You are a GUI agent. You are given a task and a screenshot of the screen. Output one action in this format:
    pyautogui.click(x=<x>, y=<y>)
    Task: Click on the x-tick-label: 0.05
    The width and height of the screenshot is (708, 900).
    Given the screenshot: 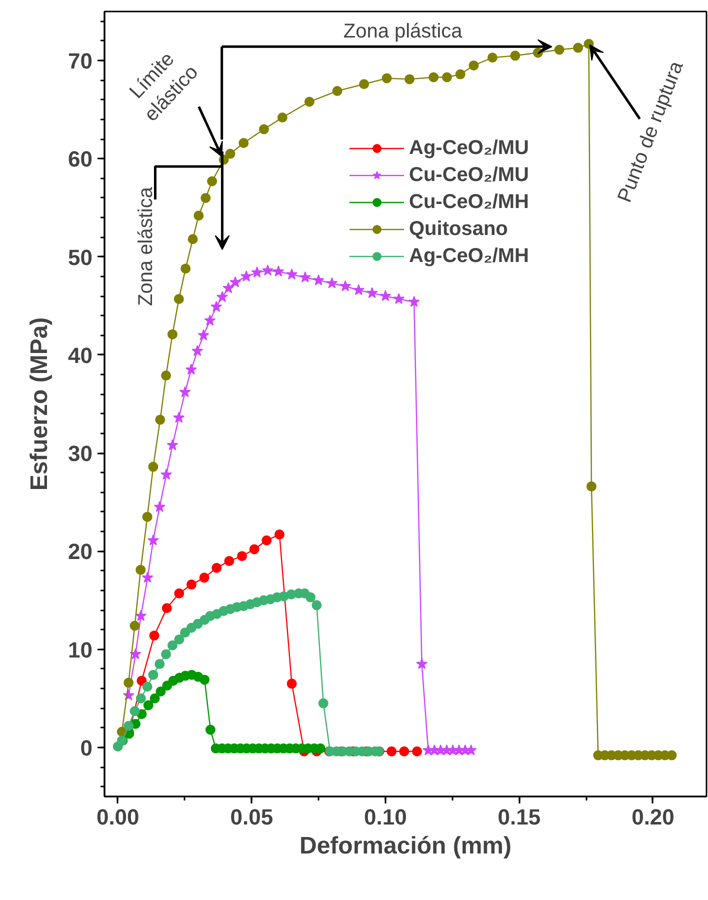 What is the action you would take?
    pyautogui.click(x=252, y=817)
    